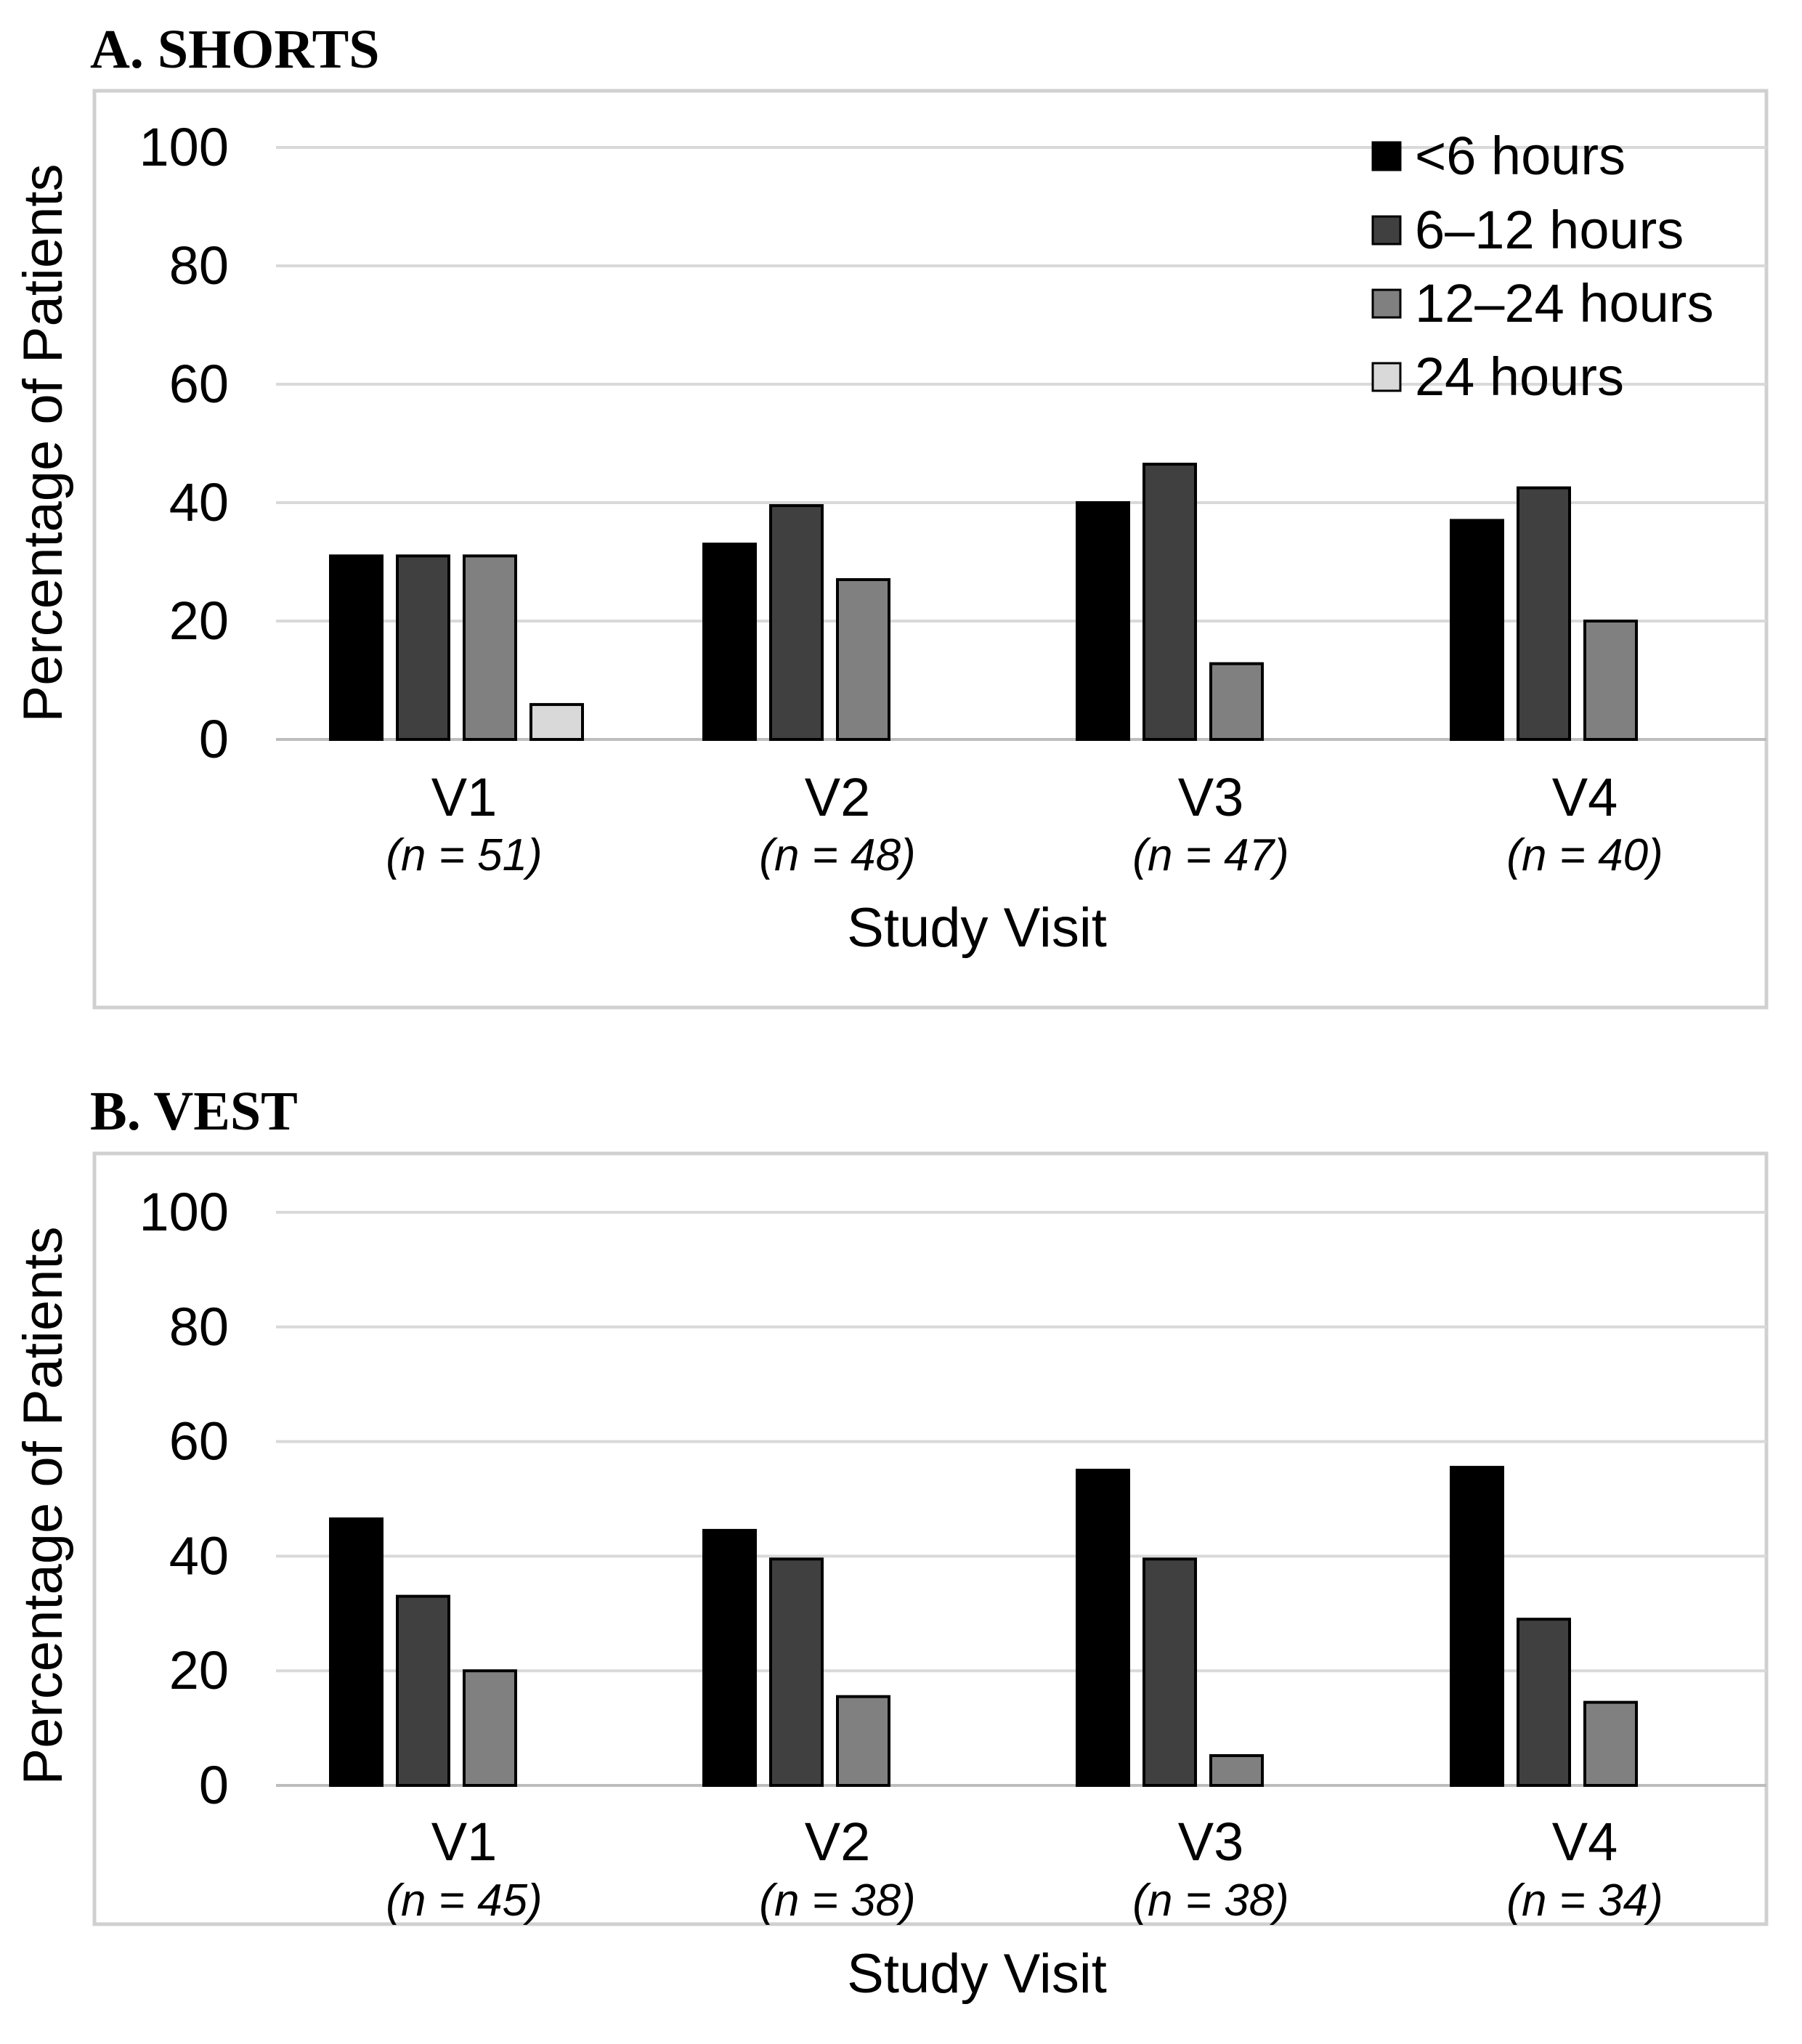 The image size is (1802, 2044). Describe the element at coordinates (1549, 230) in the screenshot. I see `legend-label: 6–12 hours` at that location.